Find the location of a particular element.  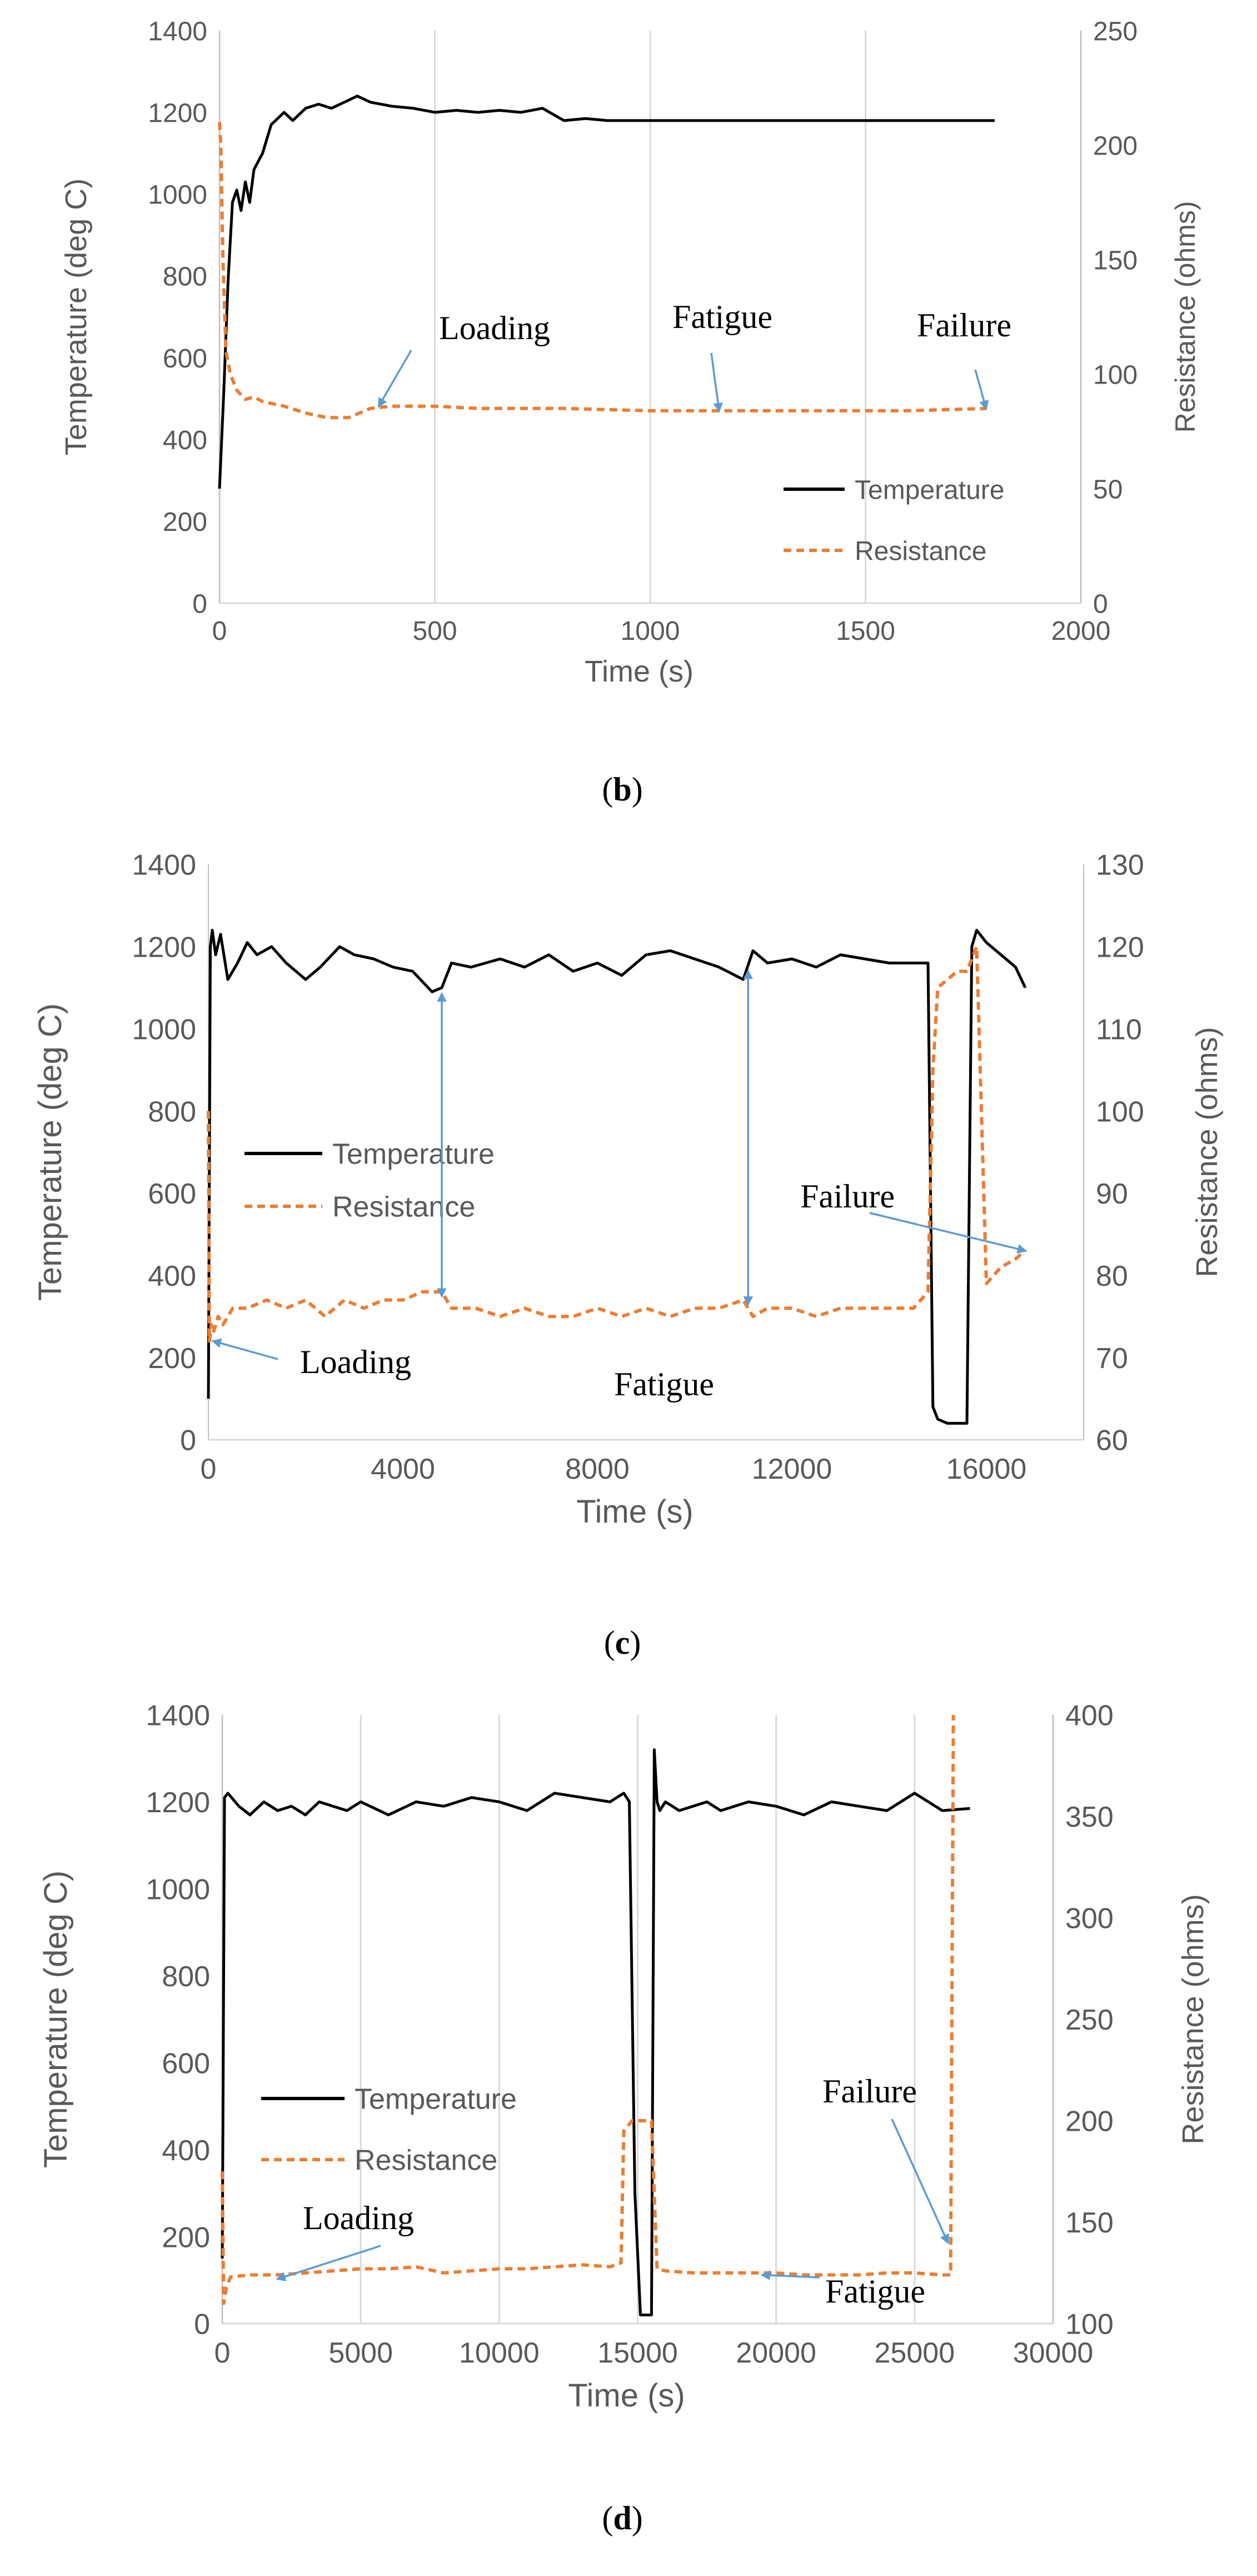

y2-tick-label: 400 is located at coordinates (1089, 1716).